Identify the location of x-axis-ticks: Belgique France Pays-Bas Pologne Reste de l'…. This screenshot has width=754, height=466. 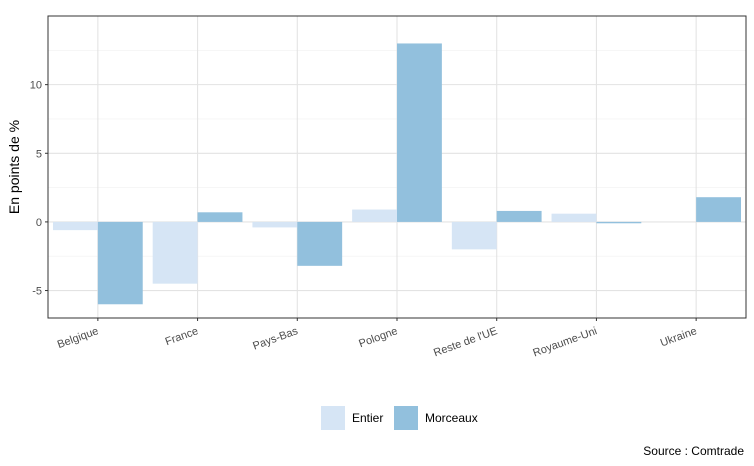
(377, 338).